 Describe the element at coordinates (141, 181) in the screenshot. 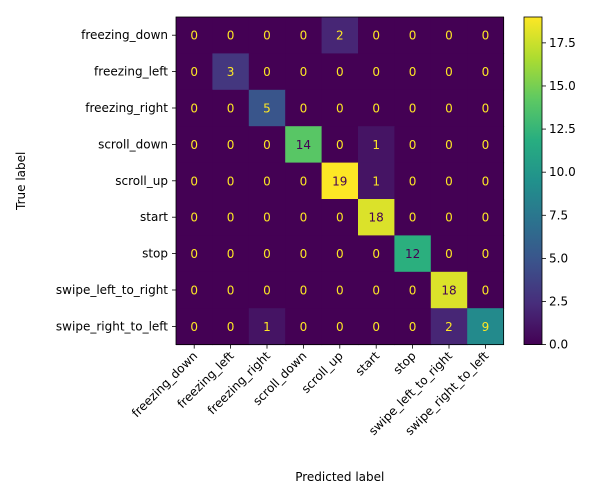

I see `y-tick-label: scroll_up` at that location.